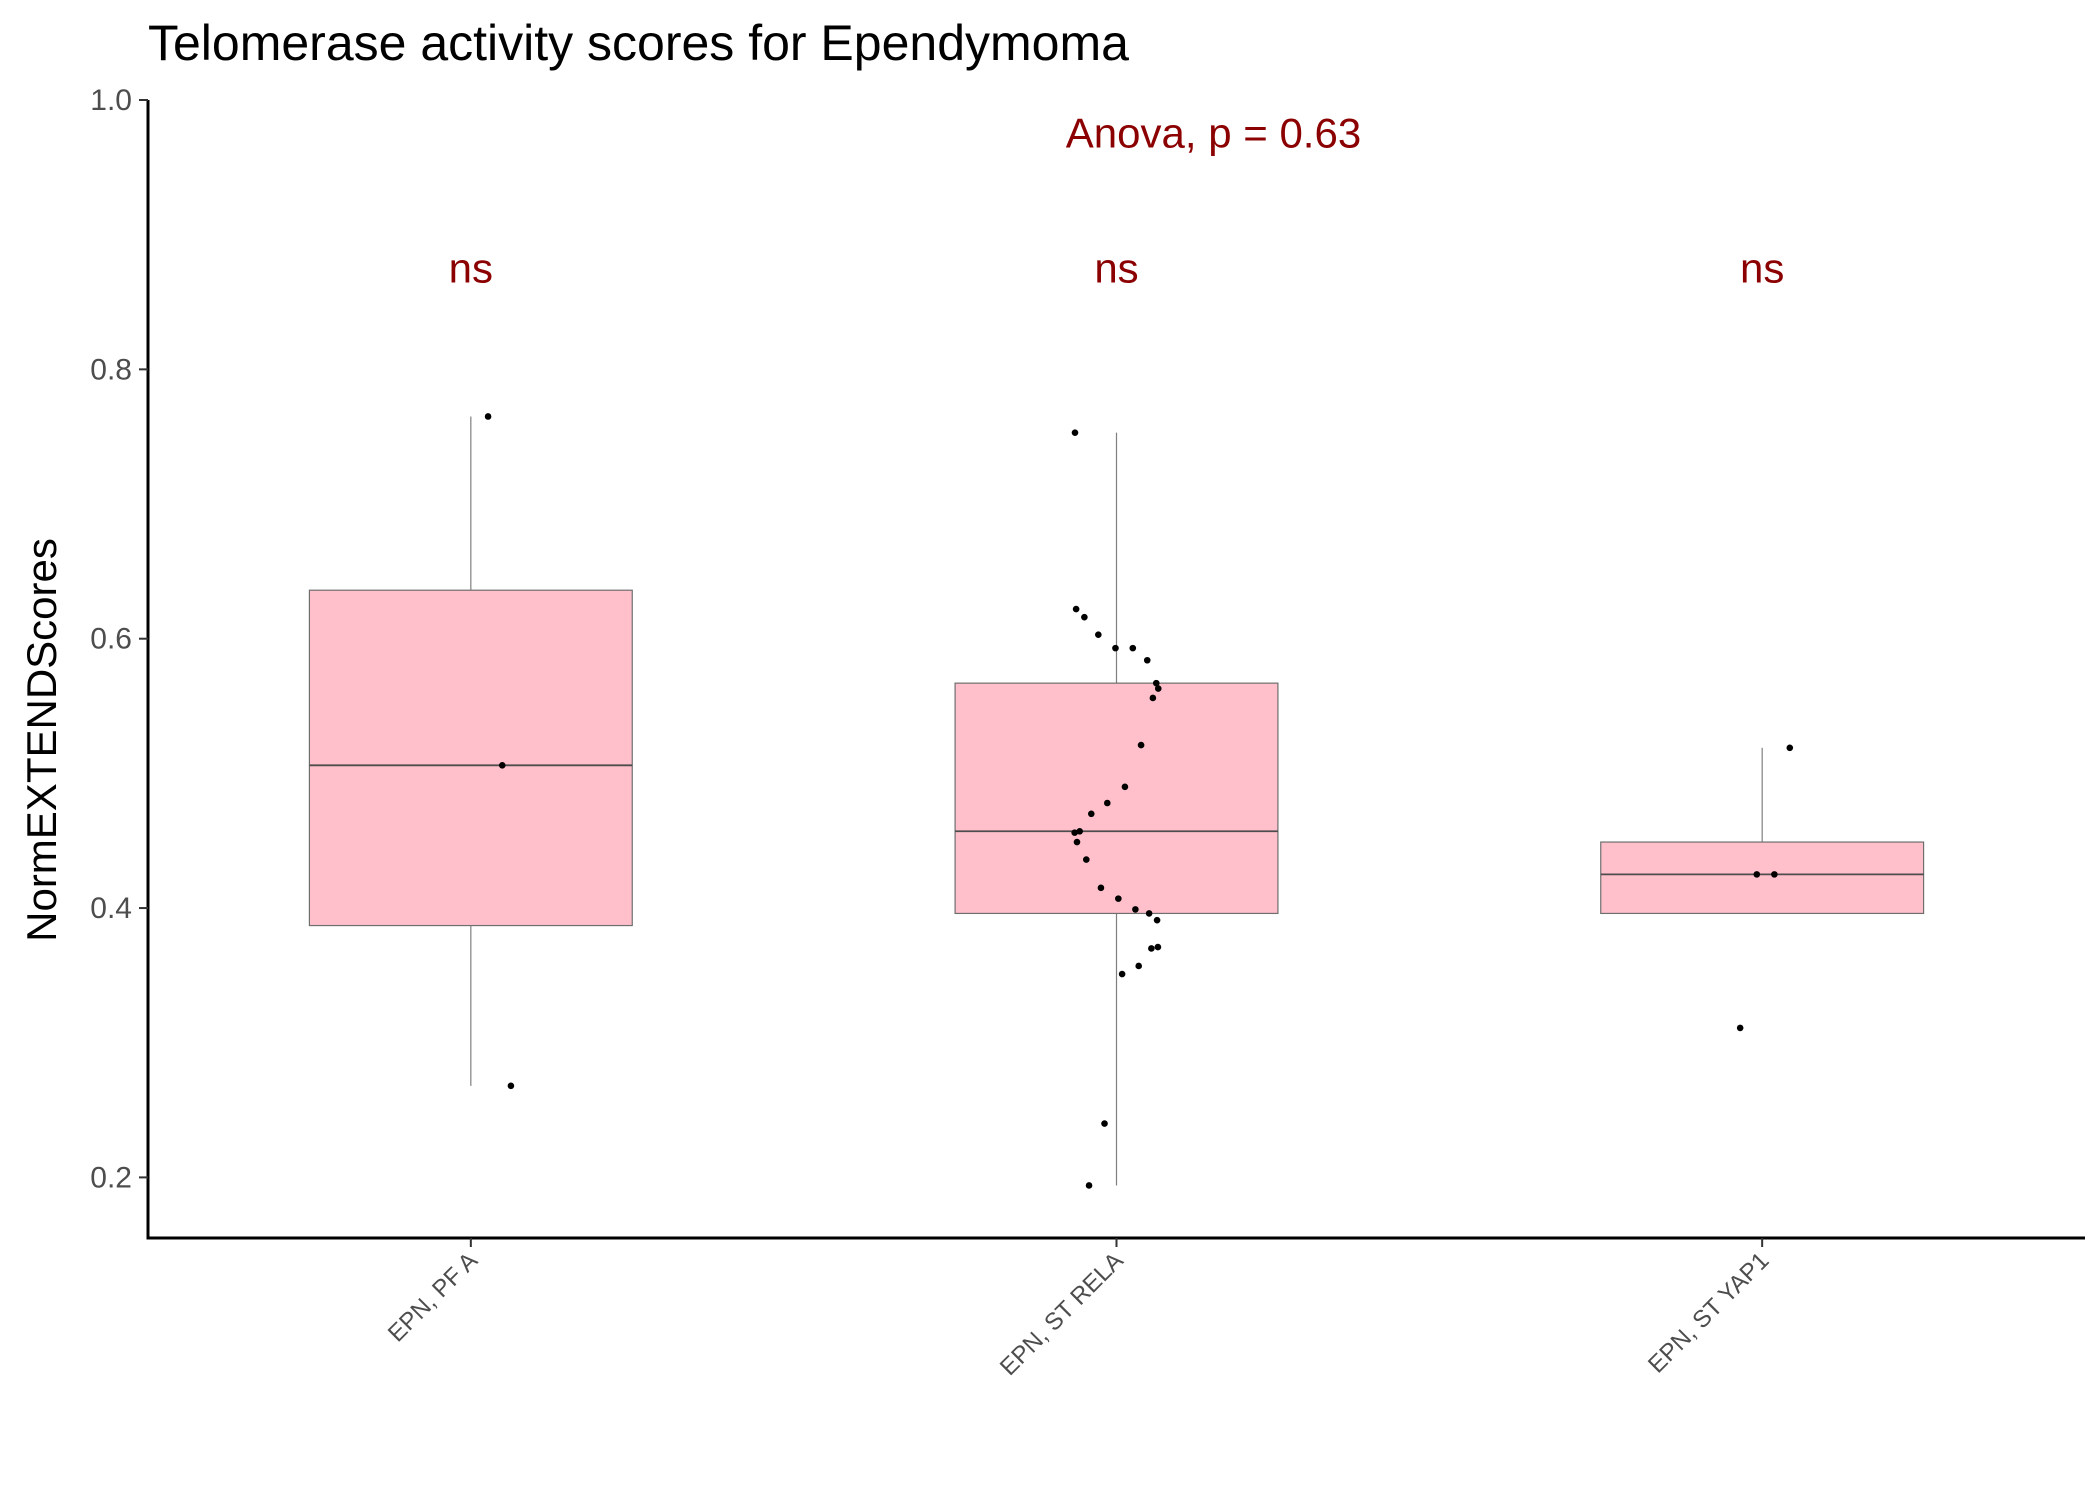 This screenshot has width=2100, height=1500. Describe the element at coordinates (1708, 1312) in the screenshot. I see `x-tick-label: EPN, ST YAP1` at that location.